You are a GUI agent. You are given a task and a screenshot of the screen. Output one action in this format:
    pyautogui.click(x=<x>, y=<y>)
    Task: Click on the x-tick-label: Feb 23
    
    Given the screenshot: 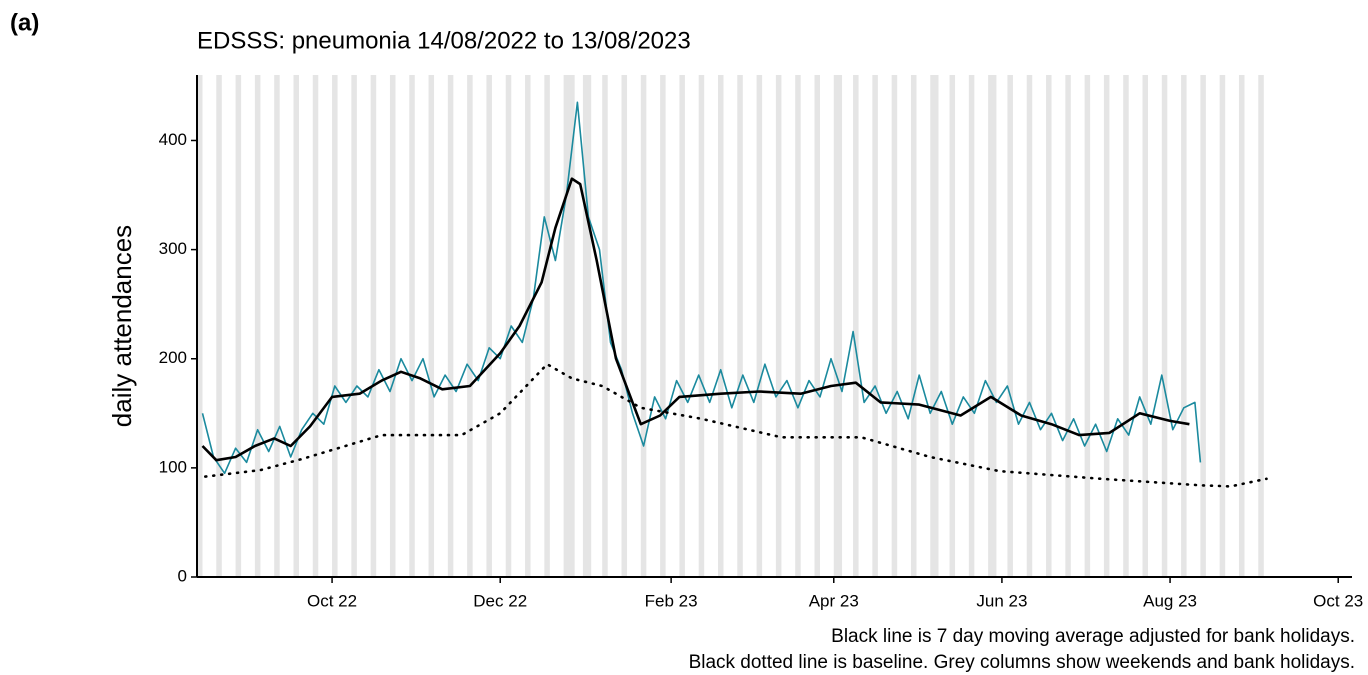 What is the action you would take?
    pyautogui.click(x=671, y=600)
    